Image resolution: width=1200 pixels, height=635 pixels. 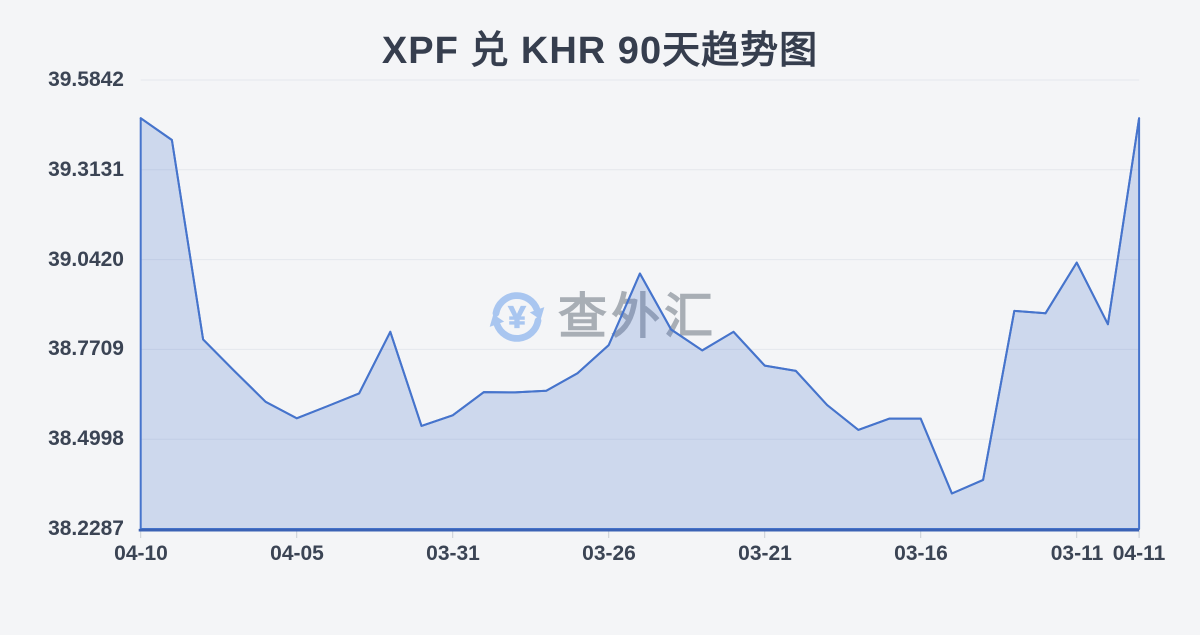 I want to click on x-axis-label: 04-05, so click(x=297, y=553).